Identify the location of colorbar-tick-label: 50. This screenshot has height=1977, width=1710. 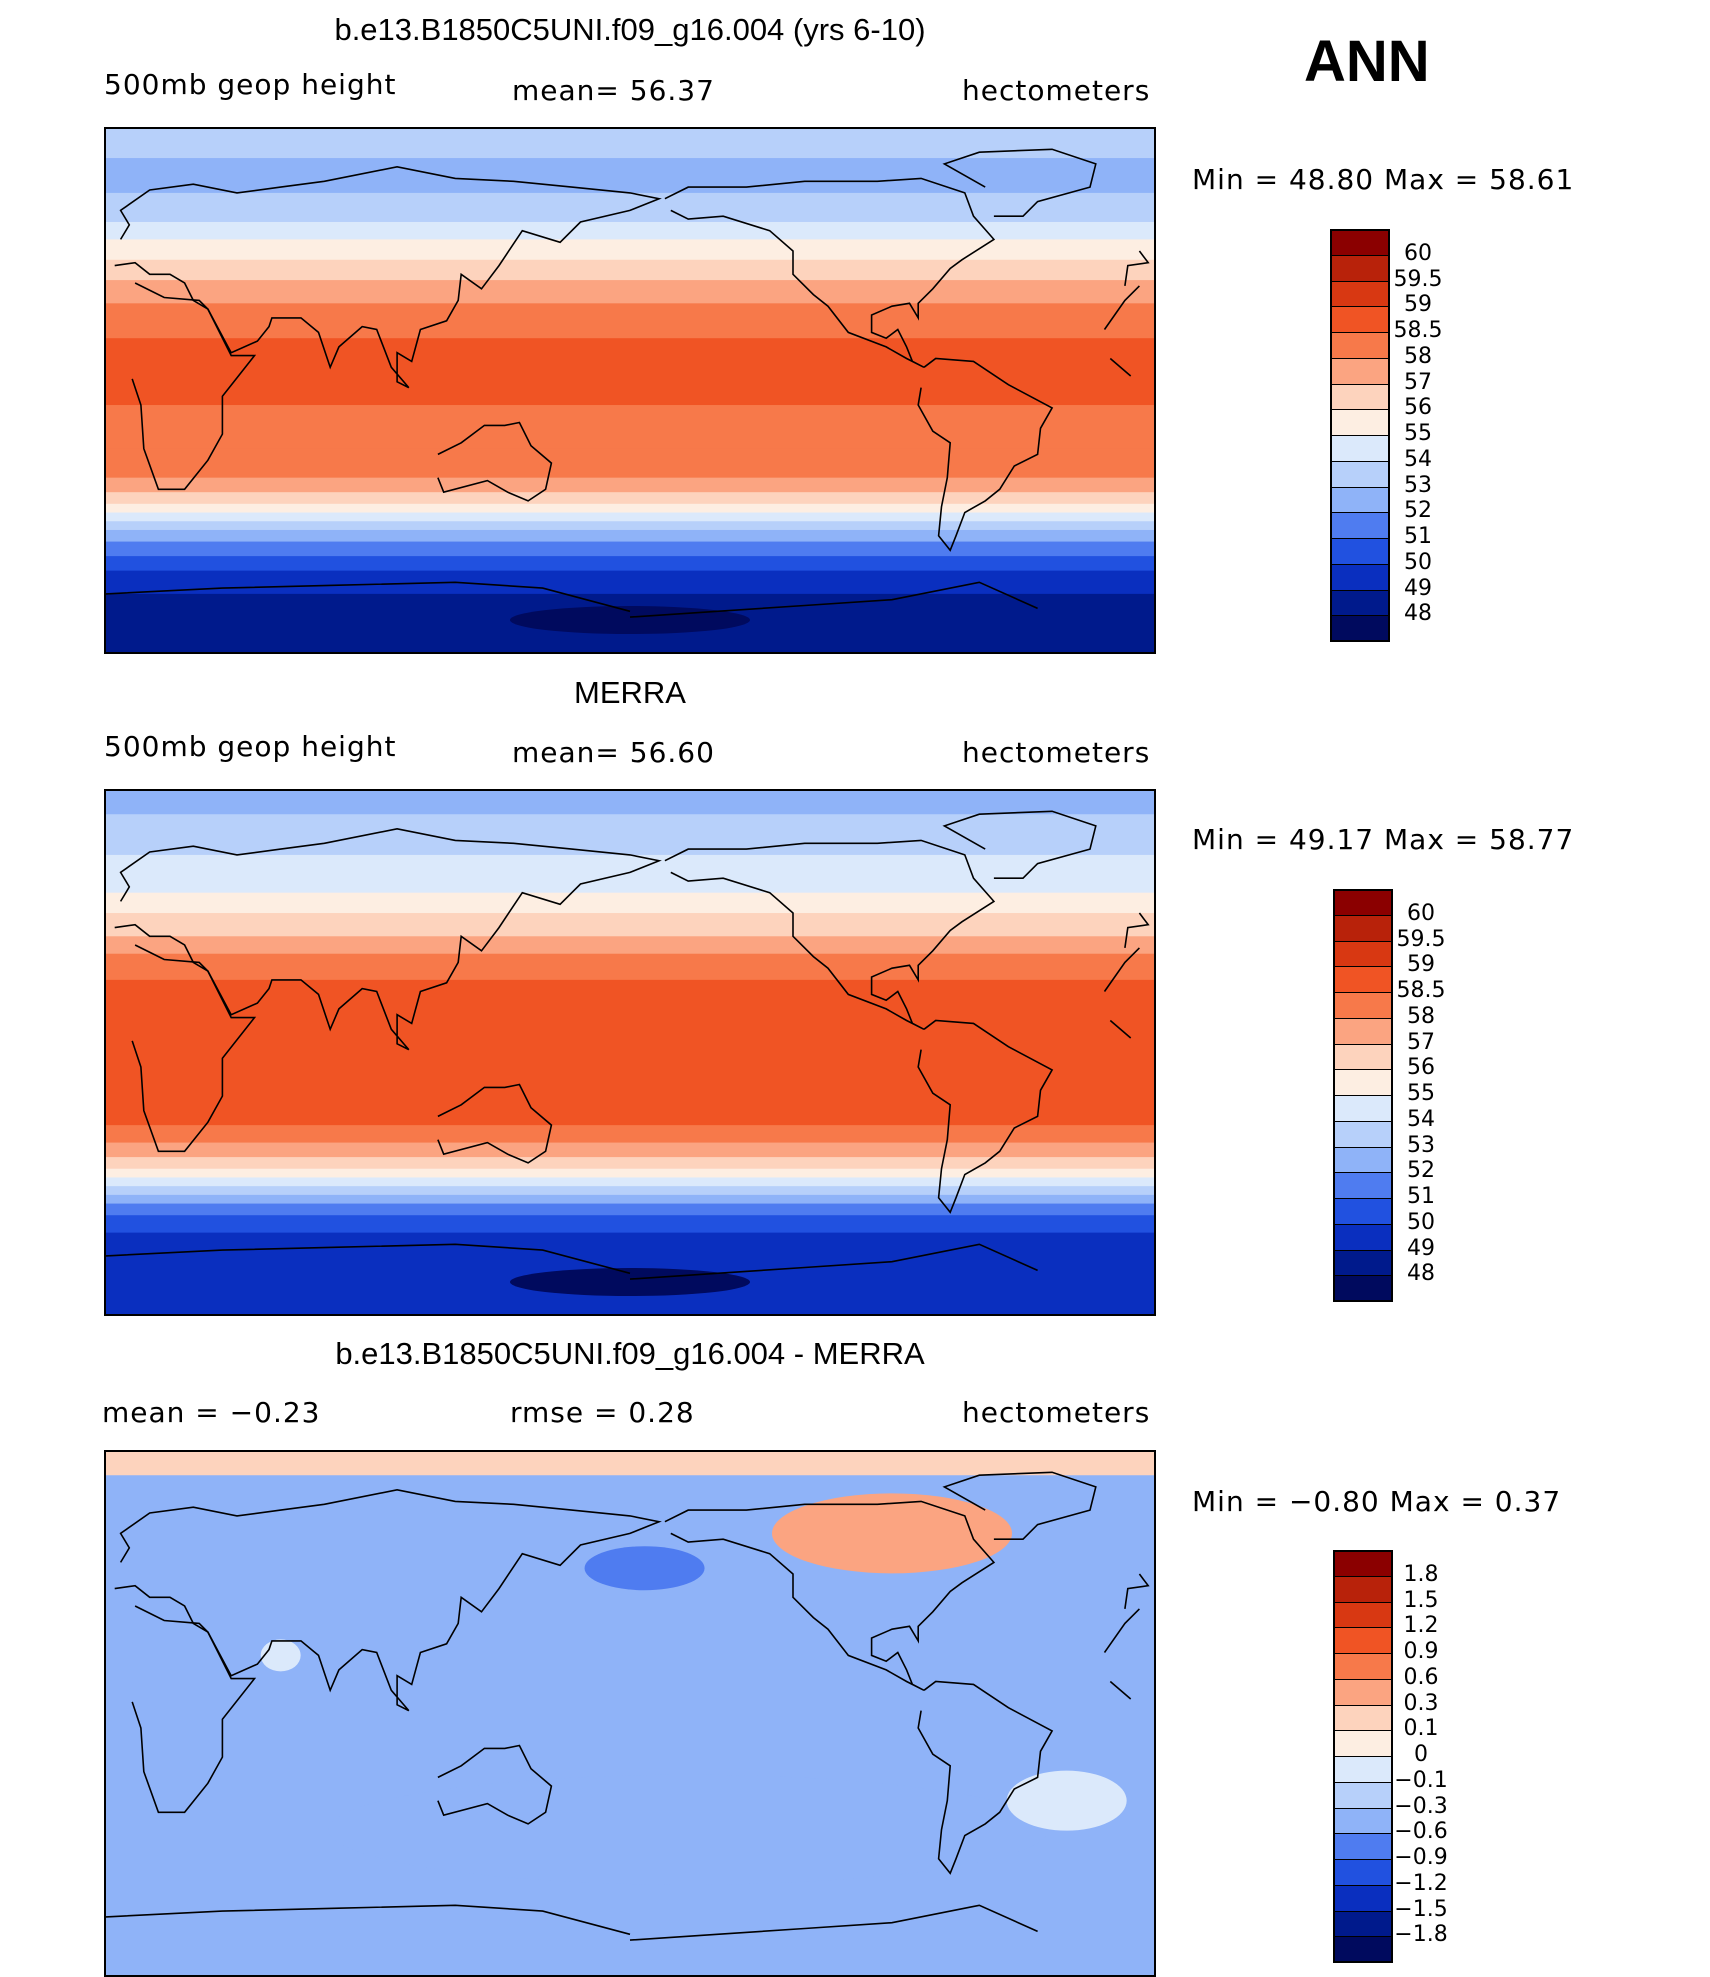
(1418, 562).